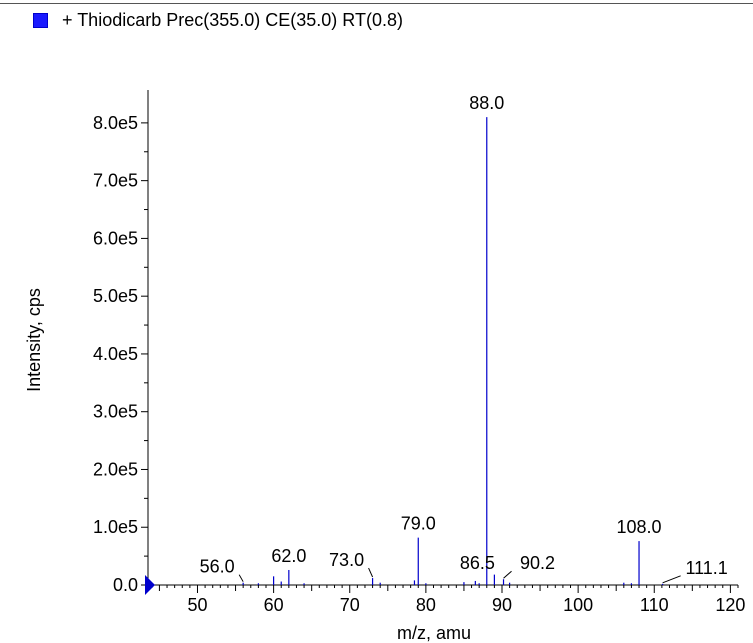 This screenshot has height=643, width=753. What do you see at coordinates (115, 123) in the screenshot?
I see `y-tick-label: 8.0e5` at bounding box center [115, 123].